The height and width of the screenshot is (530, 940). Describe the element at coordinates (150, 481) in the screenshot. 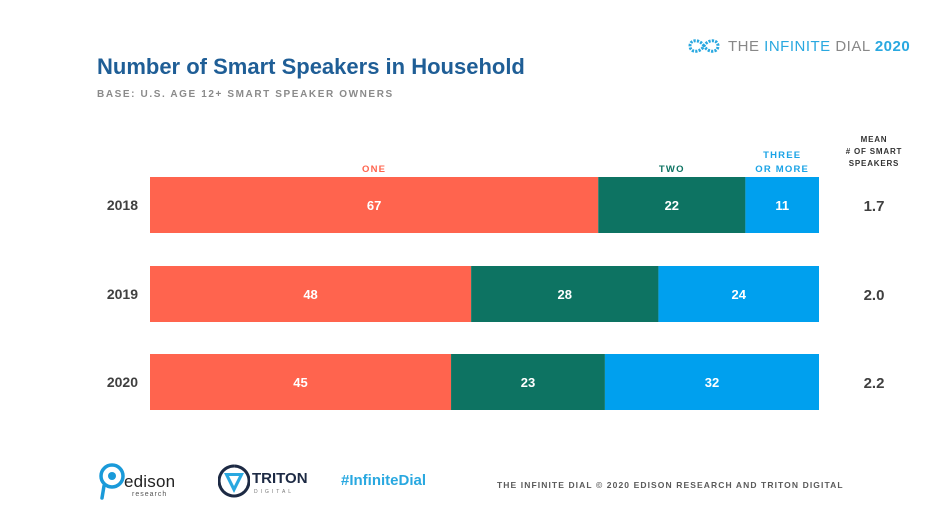

I see `edison-logo-text: edison` at that location.